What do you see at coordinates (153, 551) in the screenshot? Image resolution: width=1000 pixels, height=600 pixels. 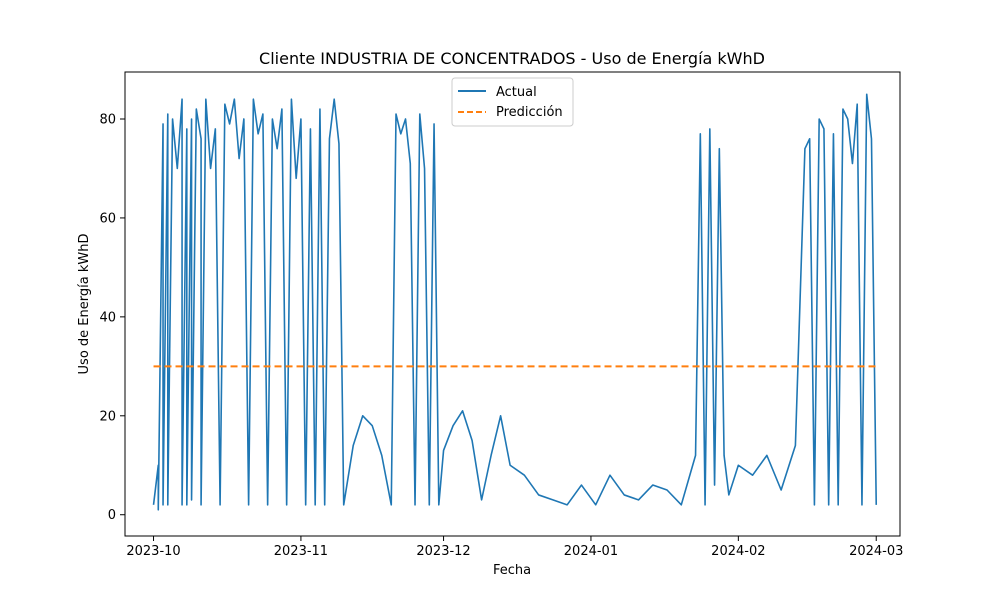 I see `x-tick-label: 2023-10` at bounding box center [153, 551].